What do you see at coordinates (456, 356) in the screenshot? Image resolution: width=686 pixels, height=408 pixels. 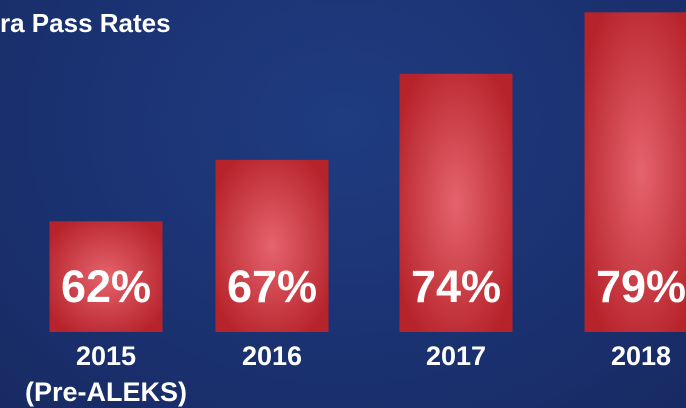 I see `x-tick-label: 2017` at bounding box center [456, 356].